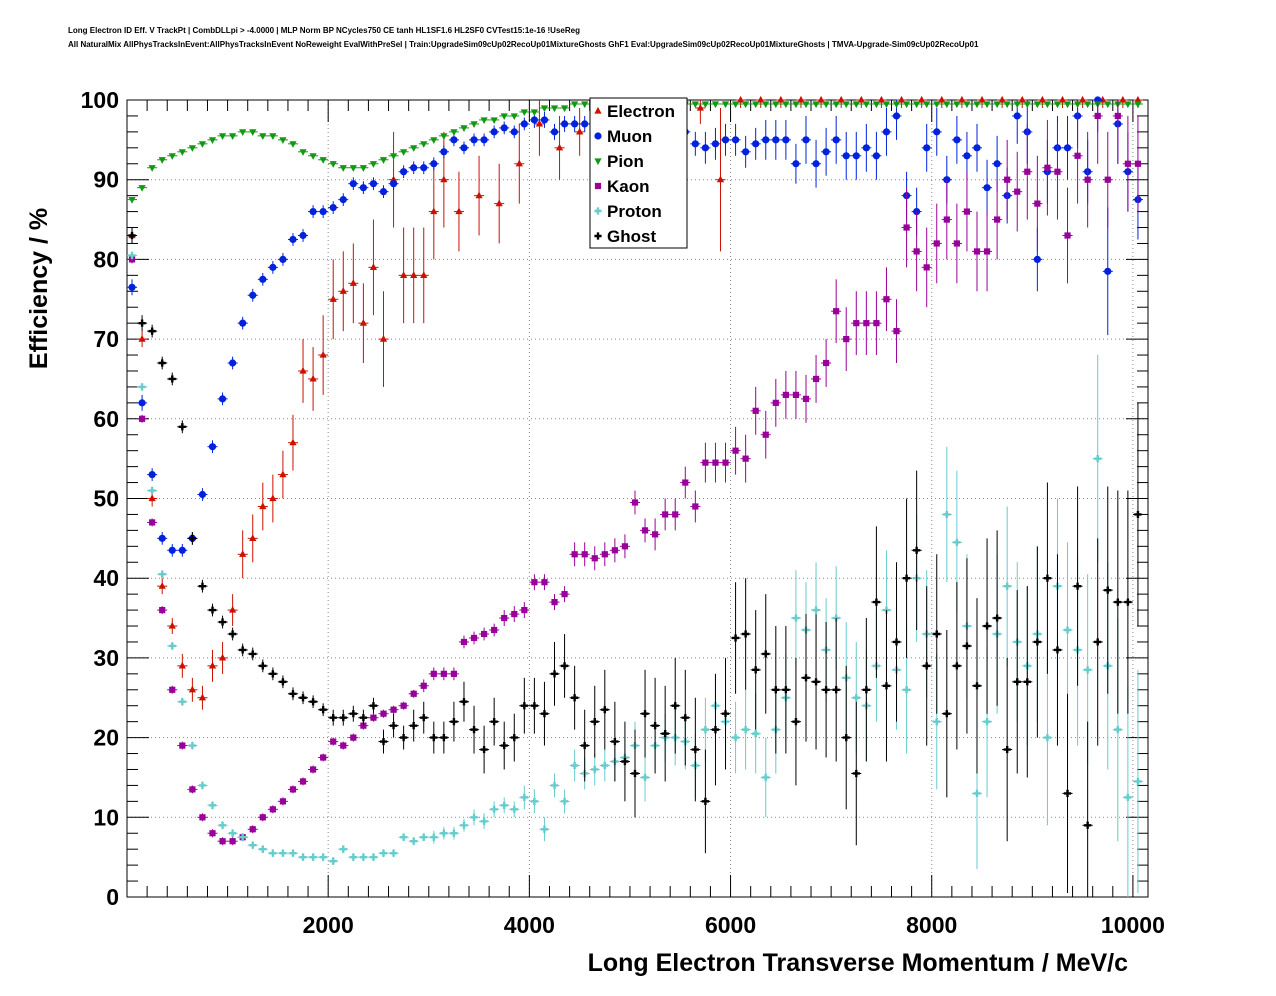 Image resolution: width=1276 pixels, height=996 pixels. Describe the element at coordinates (529, 925) in the screenshot. I see `x-tick-label: 4000` at that location.